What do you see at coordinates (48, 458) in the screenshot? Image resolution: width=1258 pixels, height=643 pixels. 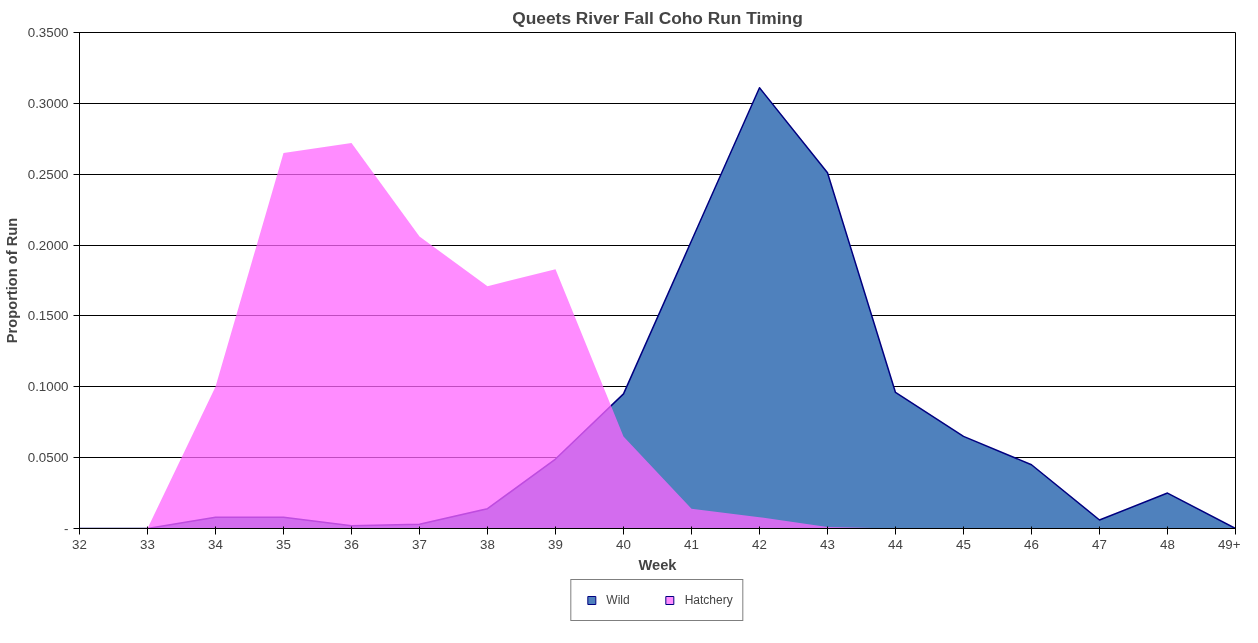 I see `y-tick-label: 0.0500` at bounding box center [48, 458].